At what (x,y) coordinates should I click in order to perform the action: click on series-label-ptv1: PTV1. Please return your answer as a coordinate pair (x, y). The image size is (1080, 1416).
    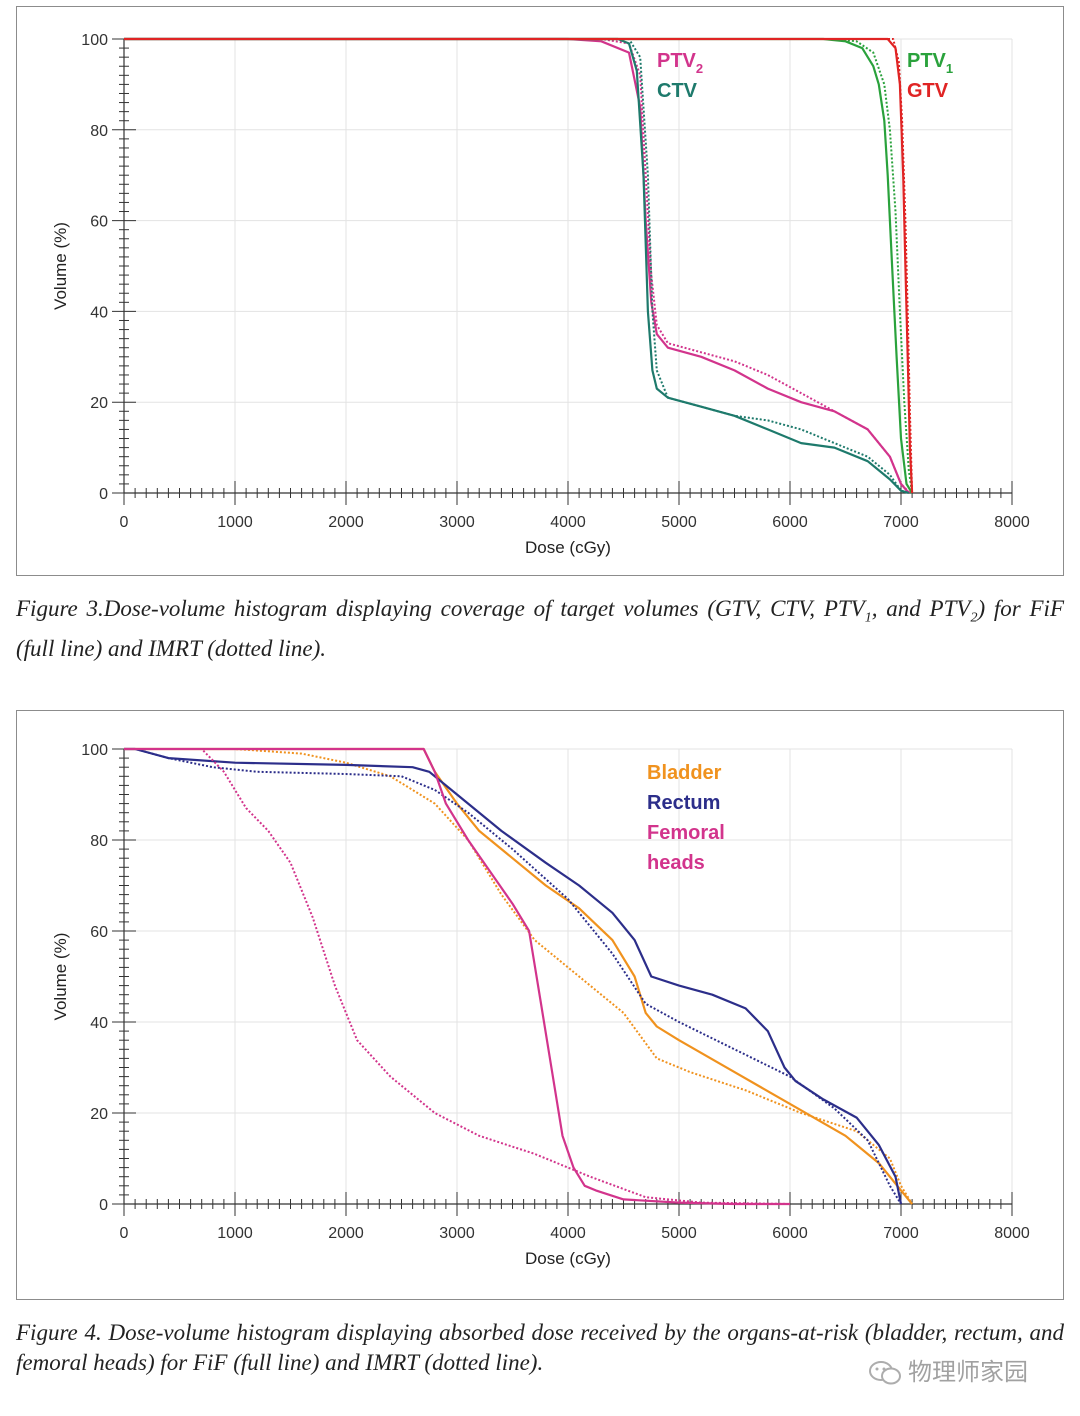
    Looking at the image, I should click on (930, 63).